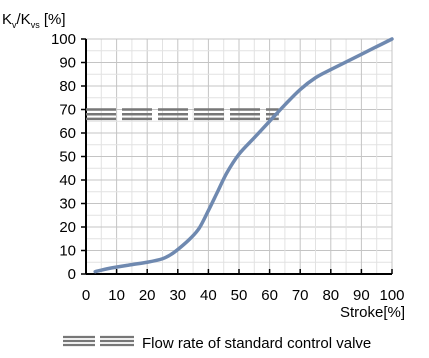 This screenshot has height=358, width=429. Describe the element at coordinates (147, 295) in the screenshot. I see `x-tick-label: 20` at that location.